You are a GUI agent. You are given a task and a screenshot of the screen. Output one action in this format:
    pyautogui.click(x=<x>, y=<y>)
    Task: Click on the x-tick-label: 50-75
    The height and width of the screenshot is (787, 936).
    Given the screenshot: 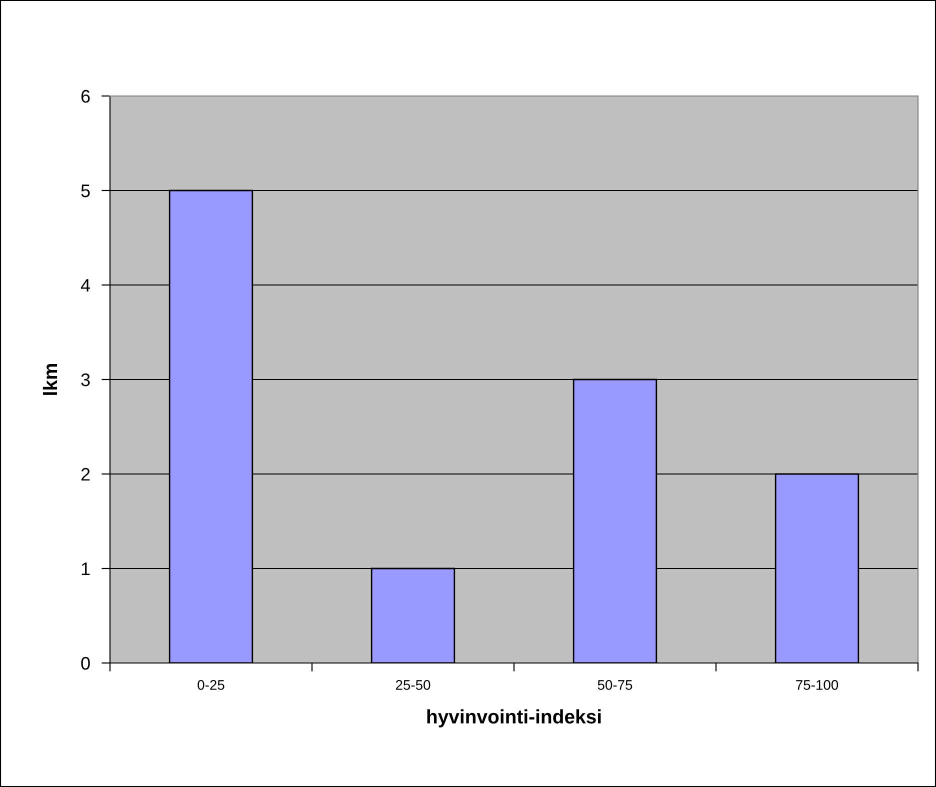 What is the action you would take?
    pyautogui.click(x=615, y=685)
    